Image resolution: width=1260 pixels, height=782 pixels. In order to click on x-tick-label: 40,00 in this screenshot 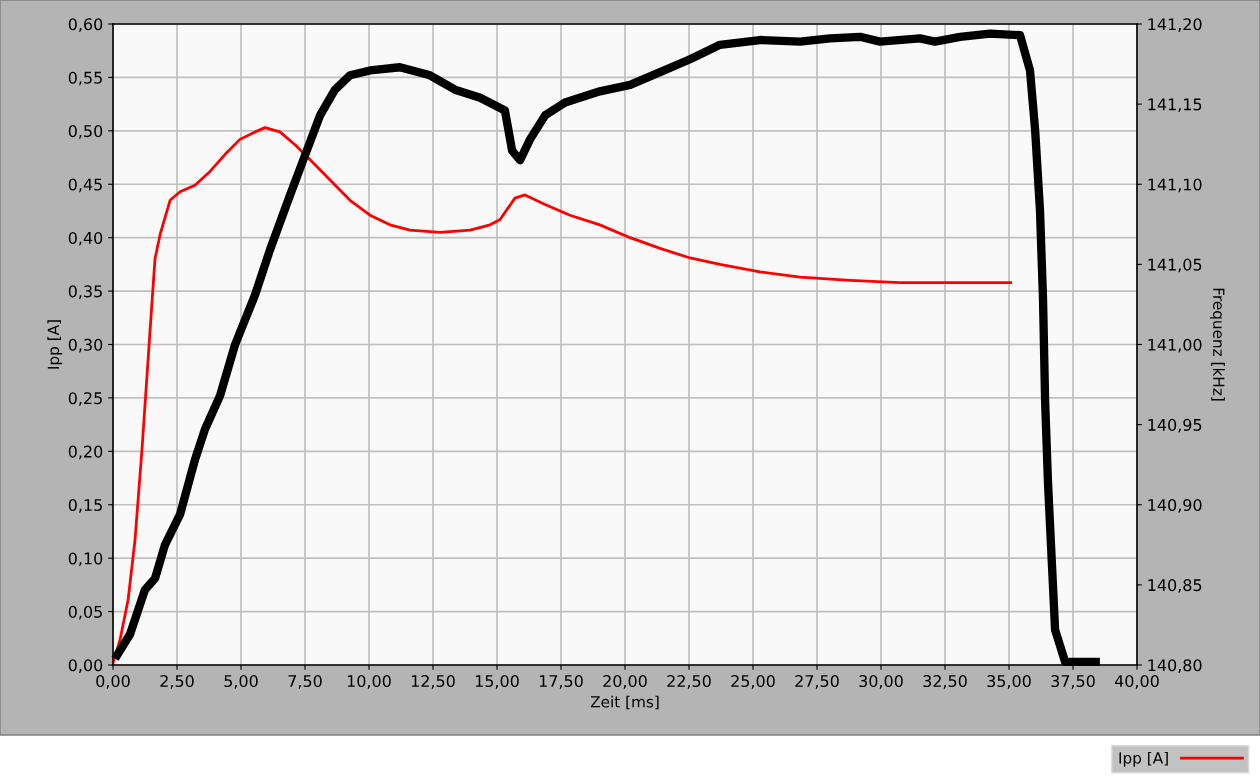, I will do `click(1136, 682)`.